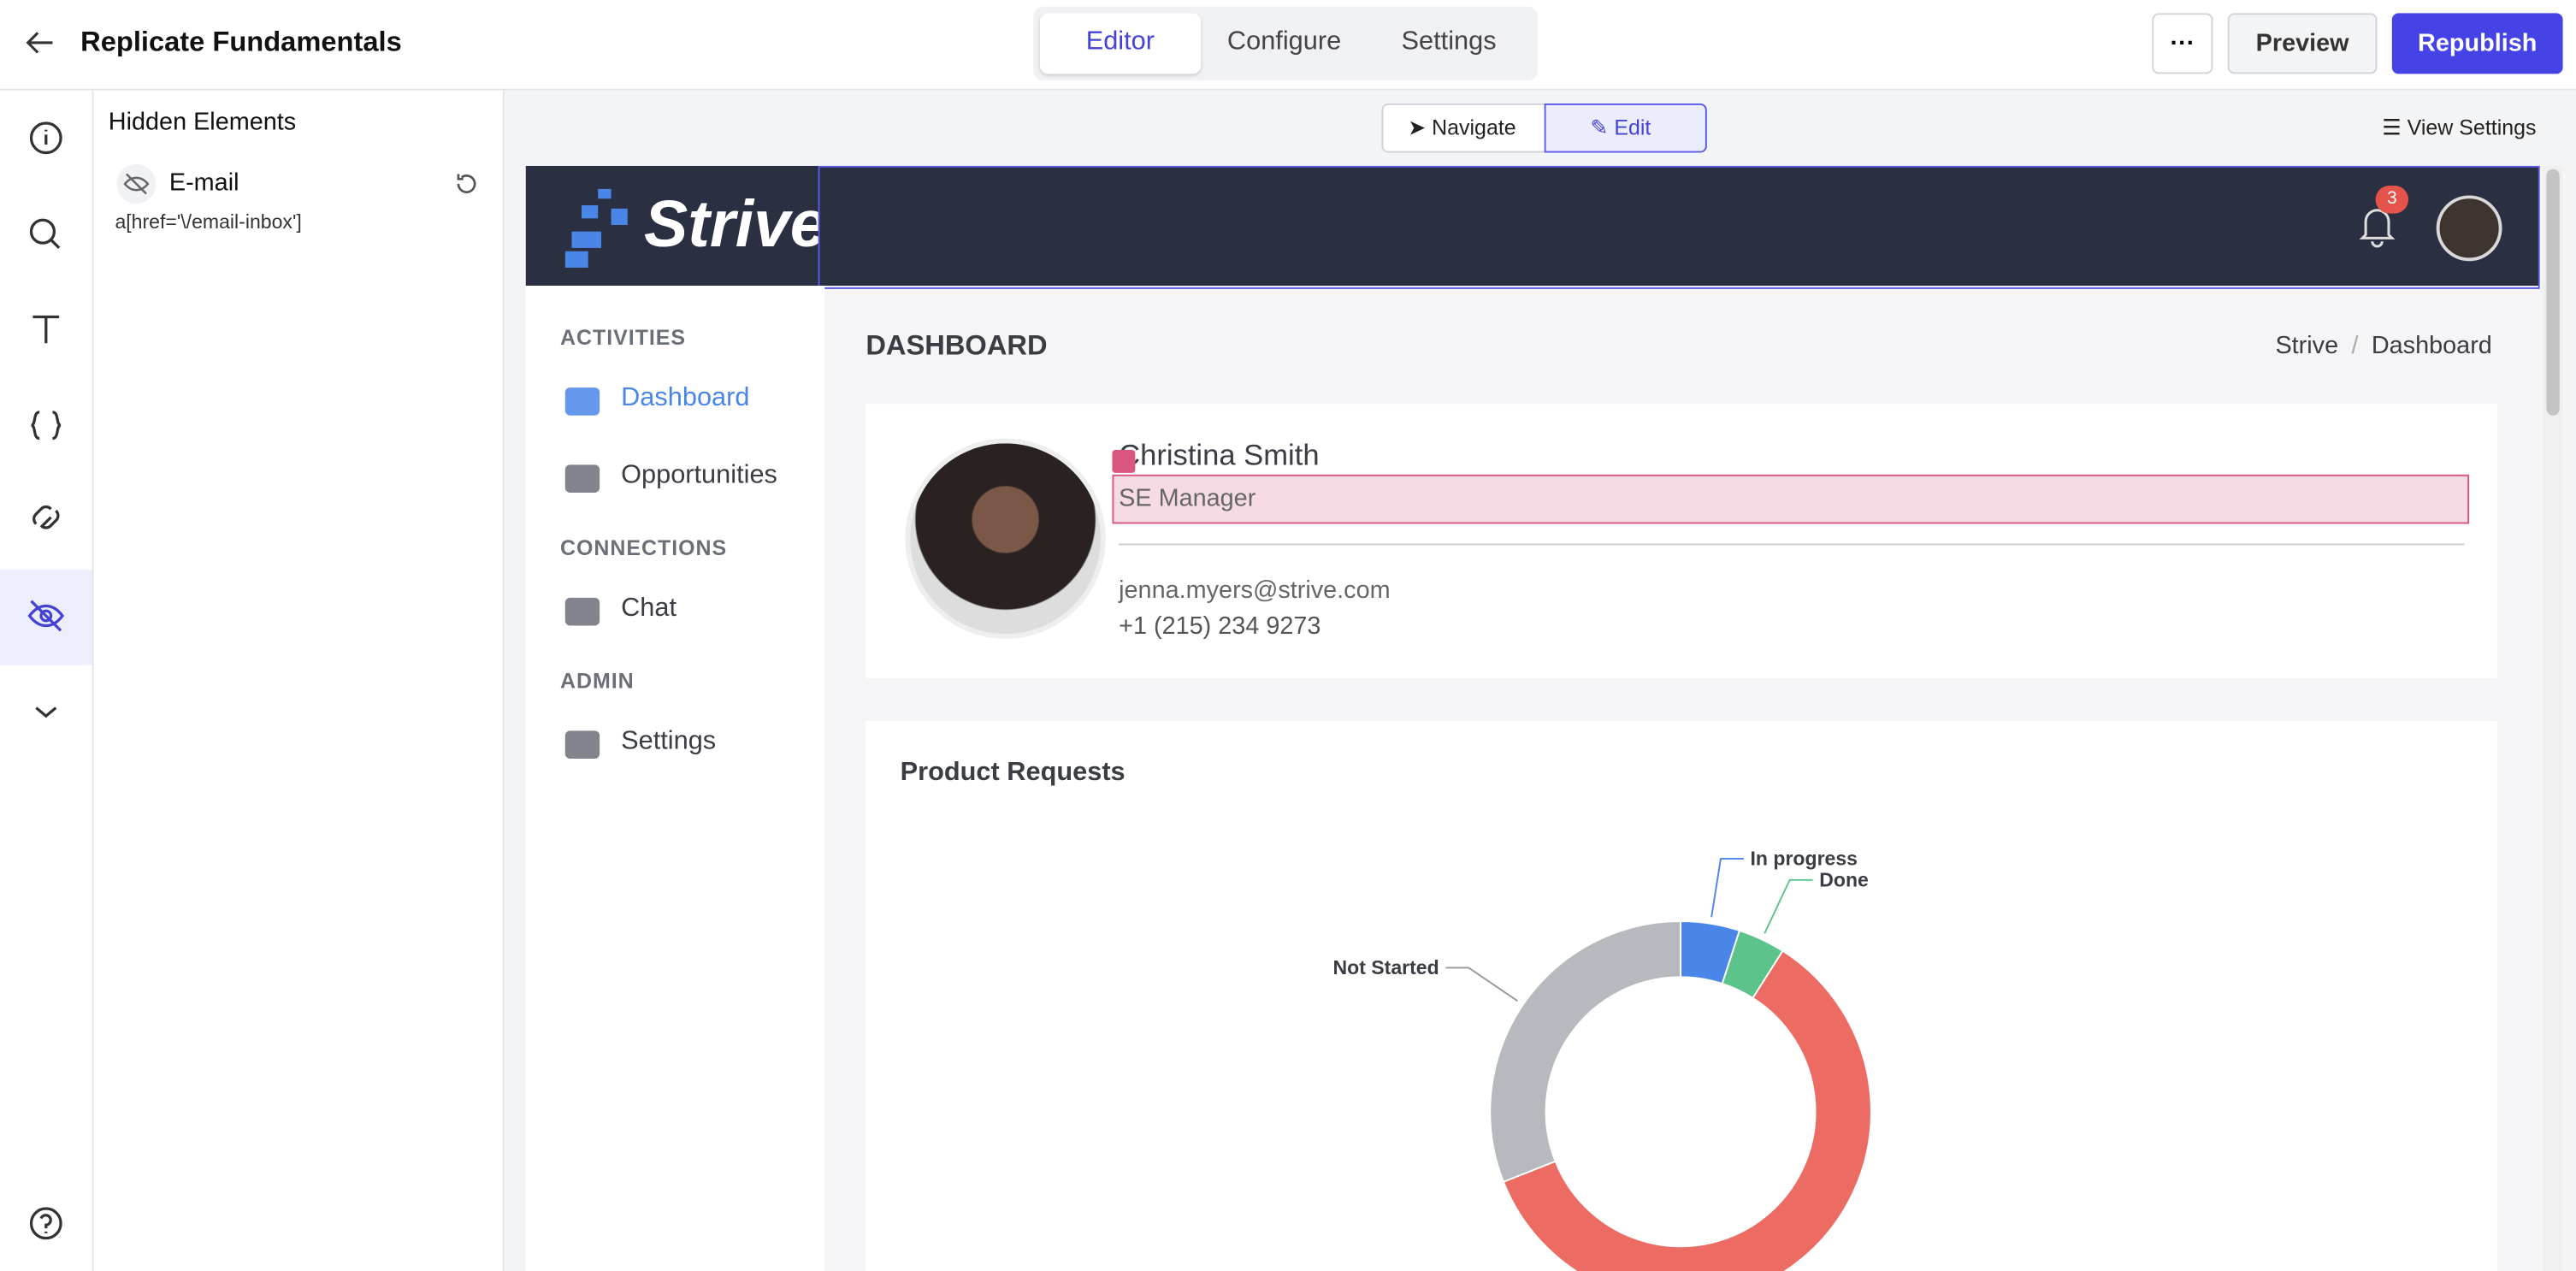 The image size is (2576, 1271). I want to click on profile-role: SE Manager, so click(1187, 498).